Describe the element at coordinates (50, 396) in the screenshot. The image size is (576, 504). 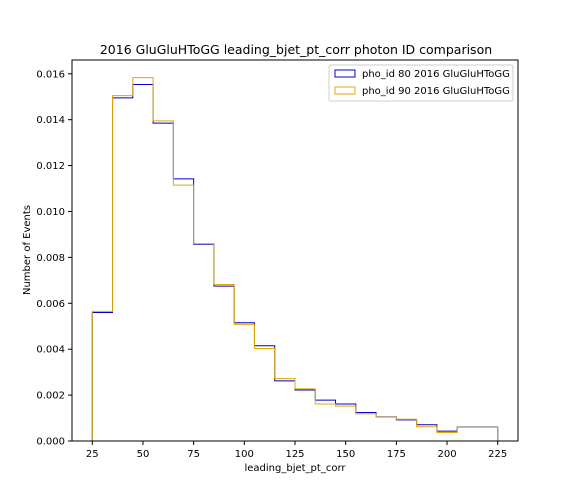
I see `y-tick-label: 0.002` at that location.